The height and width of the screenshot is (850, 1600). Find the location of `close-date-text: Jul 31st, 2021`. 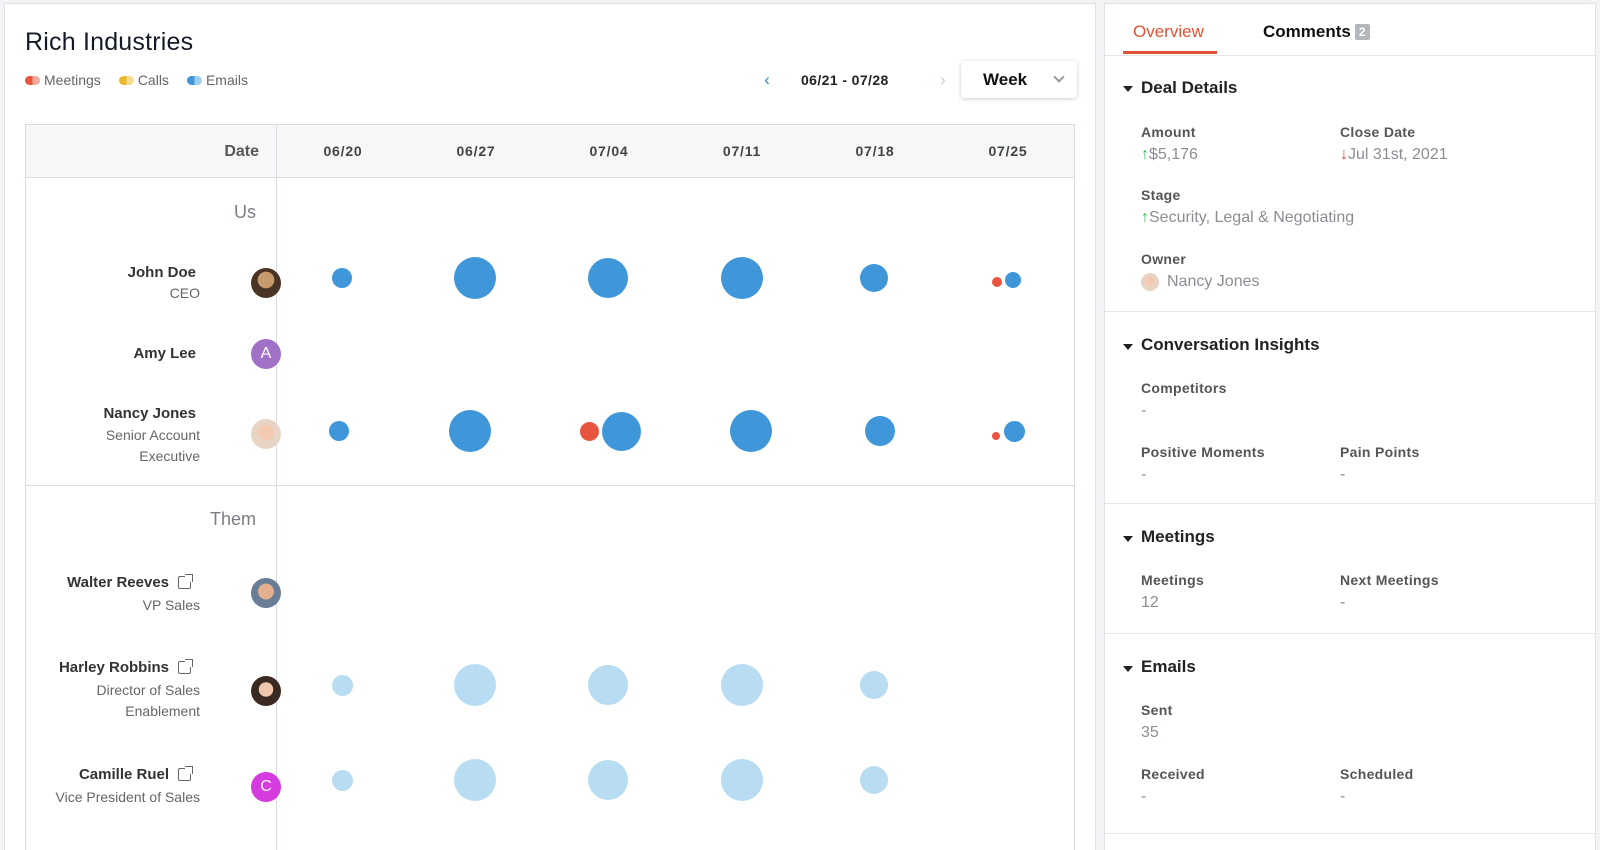

close-date-text: Jul 31st, 2021 is located at coordinates (1398, 154).